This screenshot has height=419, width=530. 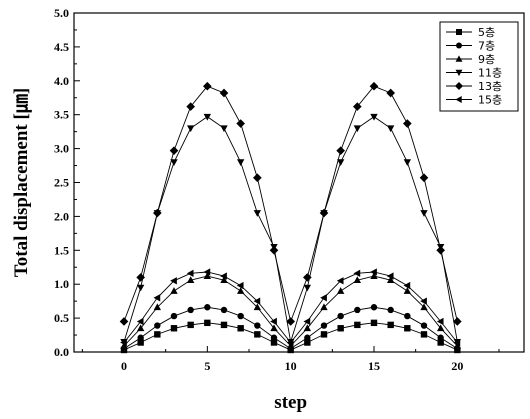 What do you see at coordinates (21, 182) in the screenshot?
I see `y-axis-title: Total displacement [㎛]` at bounding box center [21, 182].